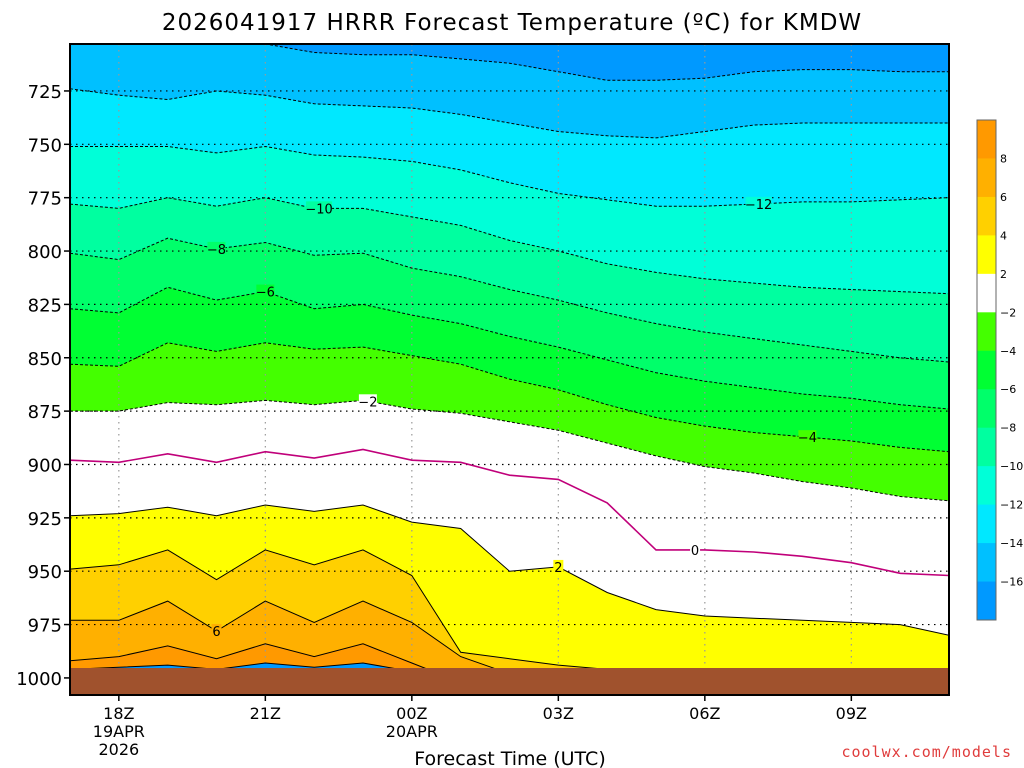 This screenshot has width=1024, height=768. Describe the element at coordinates (986, 524) in the screenshot. I see `colorbar-band--14` at that location.